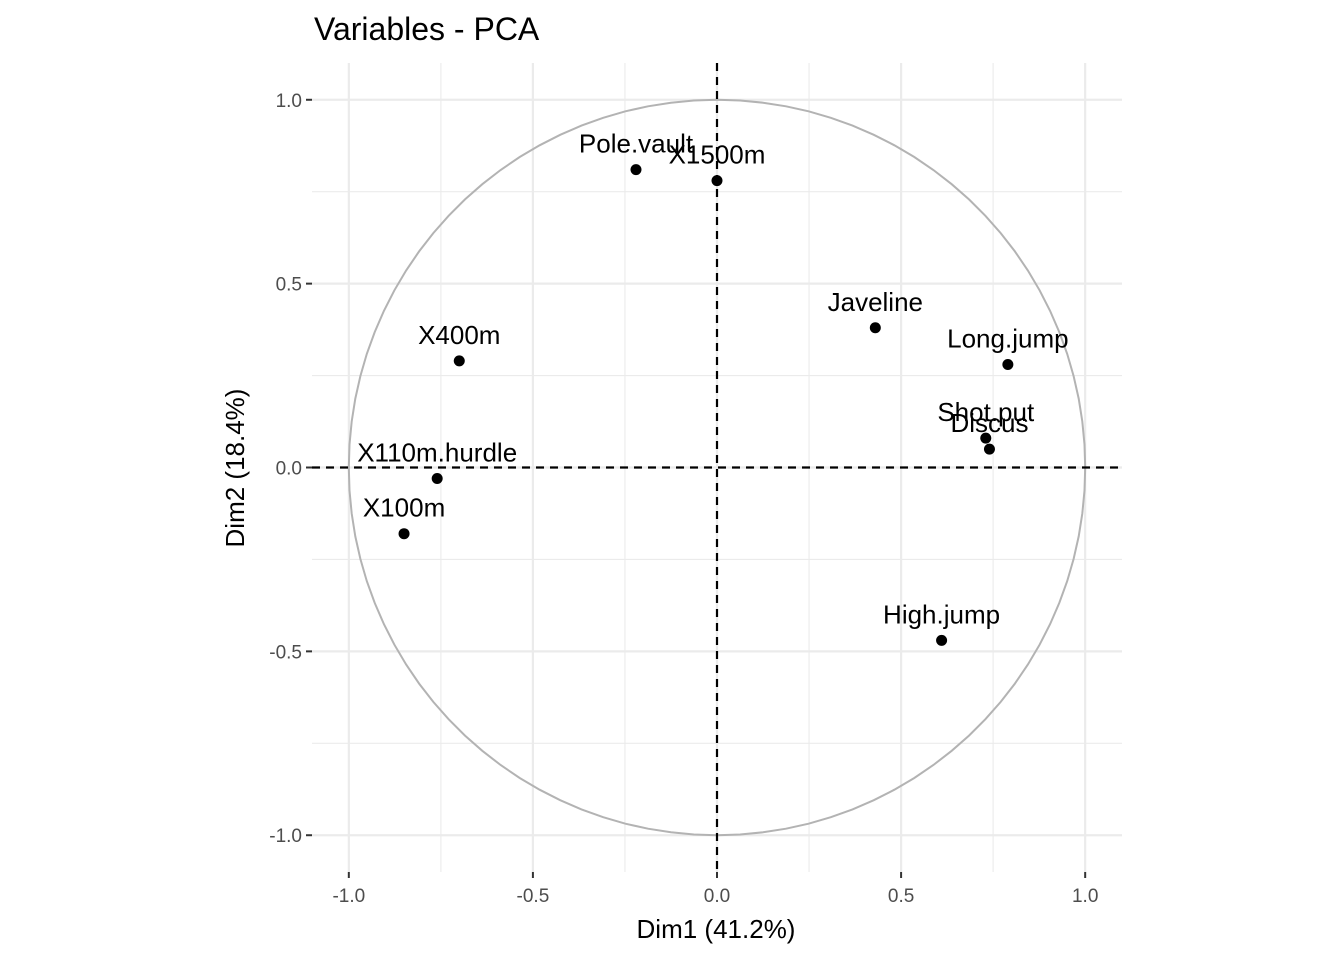  What do you see at coordinates (289, 469) in the screenshot?
I see `y-tick-label: 0.0` at bounding box center [289, 469].